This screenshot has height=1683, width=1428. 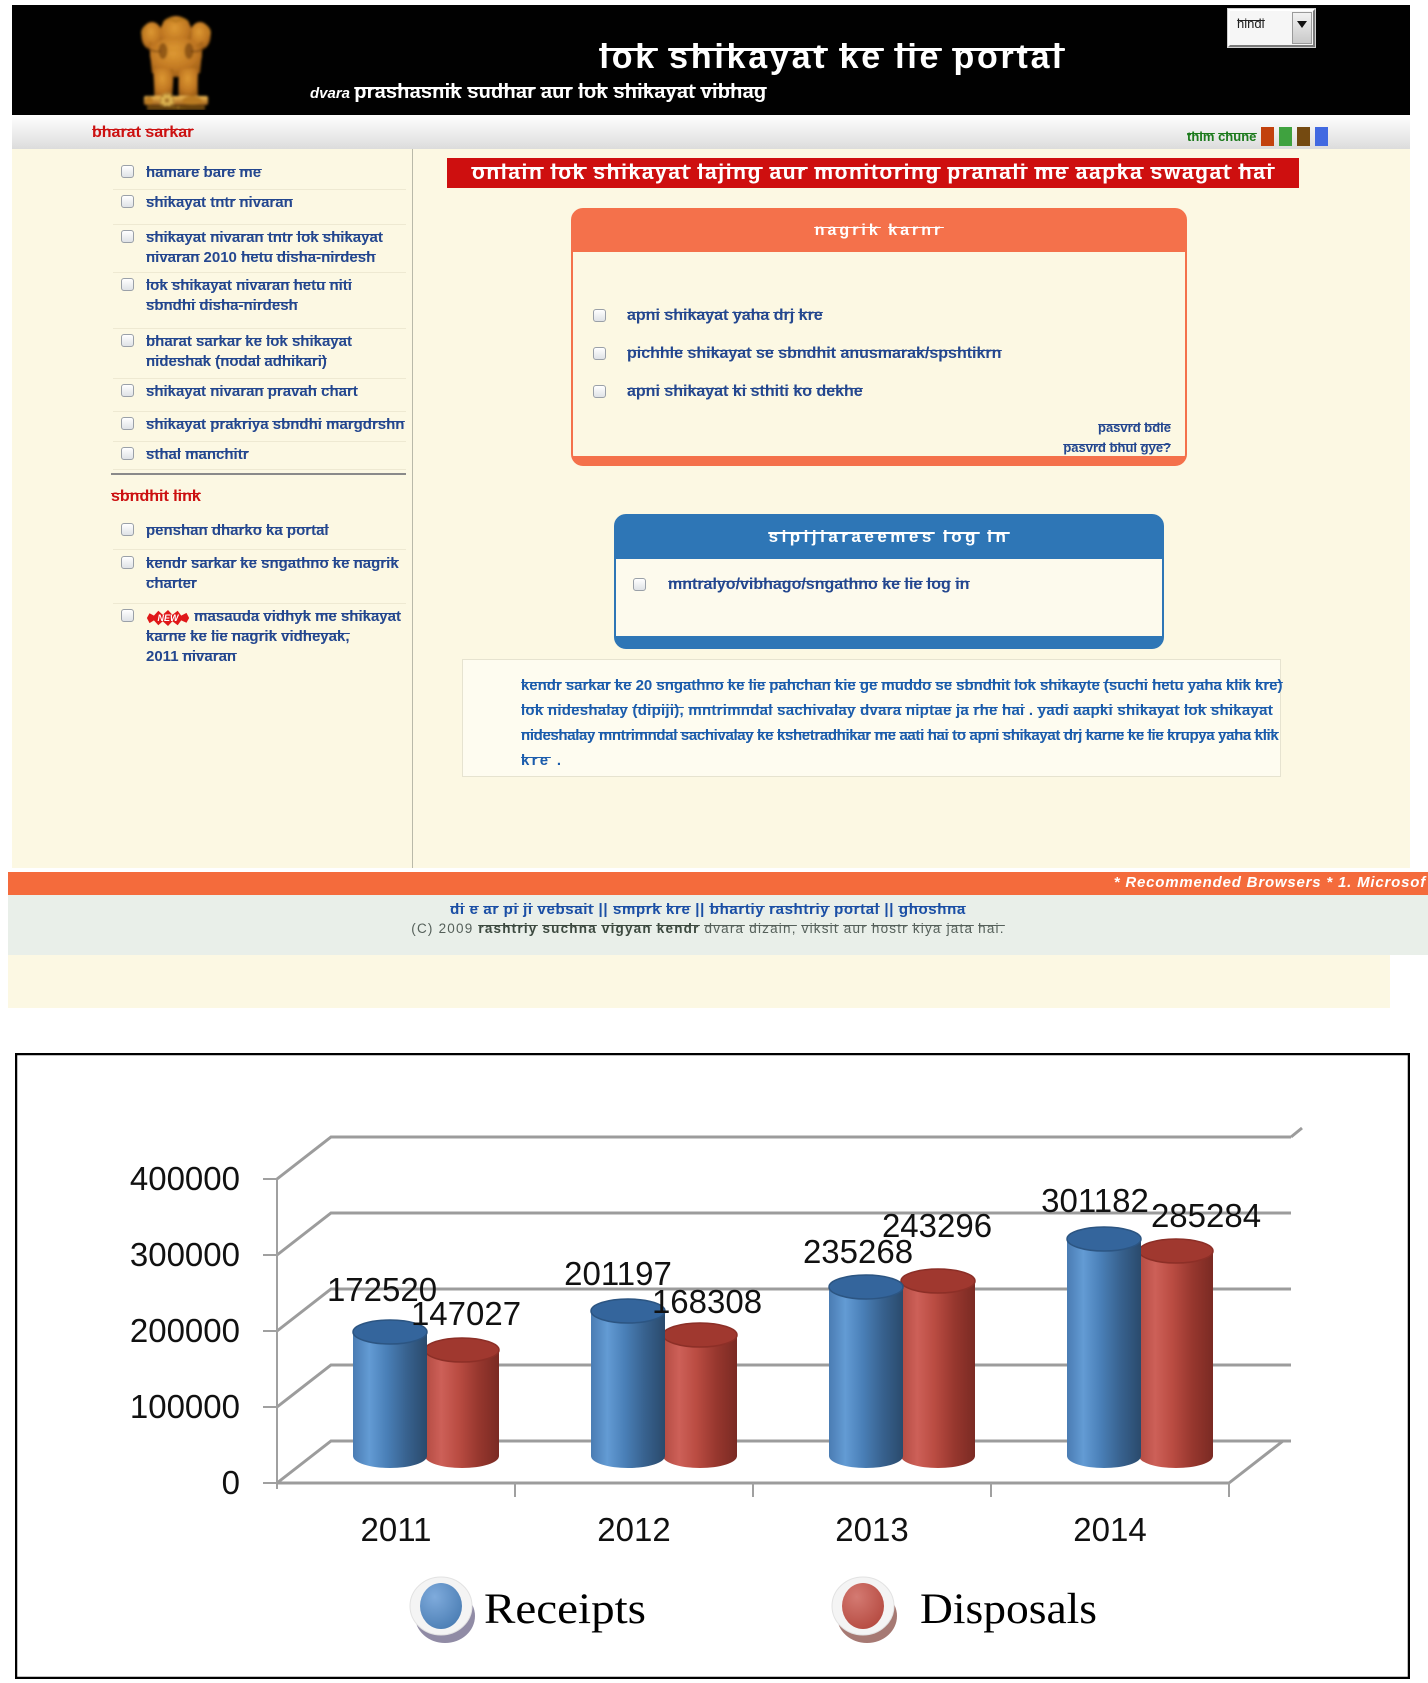 What do you see at coordinates (1206, 1215) in the screenshot?
I see `svg-text: 285284` at bounding box center [1206, 1215].